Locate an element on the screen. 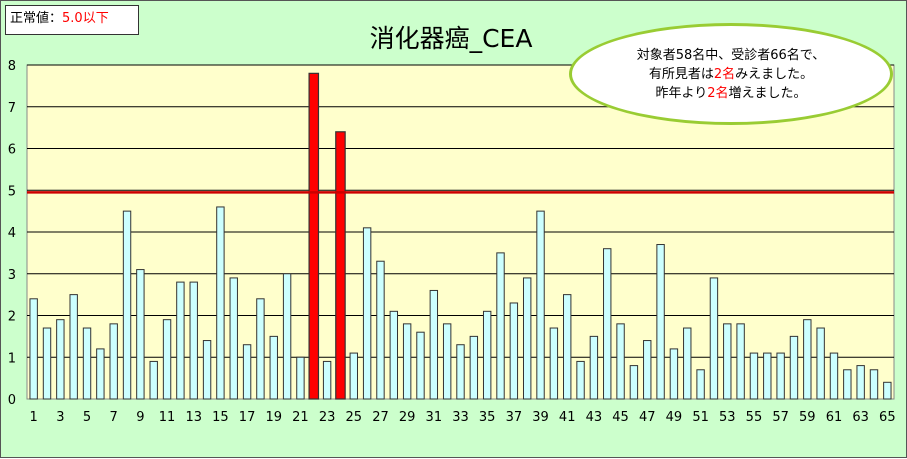 This screenshot has width=907, height=459. chart-title: 消化器癌_CEA is located at coordinates (451, 38).